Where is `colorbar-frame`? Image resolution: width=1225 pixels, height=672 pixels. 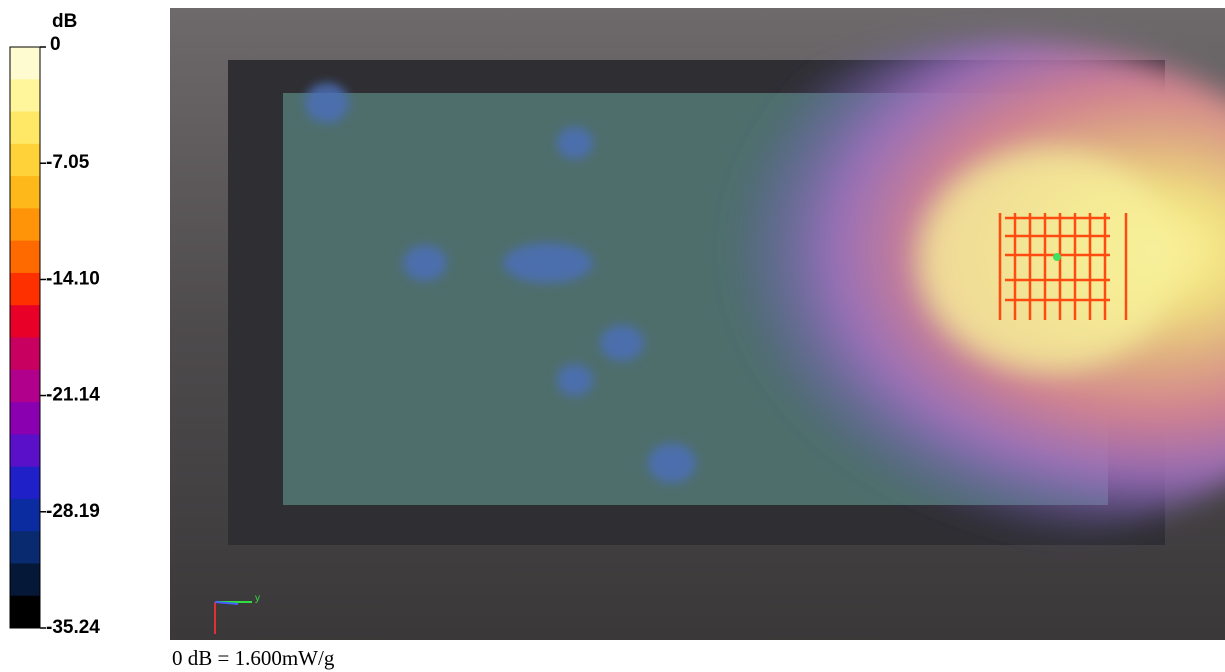
colorbar-frame is located at coordinates (25, 337).